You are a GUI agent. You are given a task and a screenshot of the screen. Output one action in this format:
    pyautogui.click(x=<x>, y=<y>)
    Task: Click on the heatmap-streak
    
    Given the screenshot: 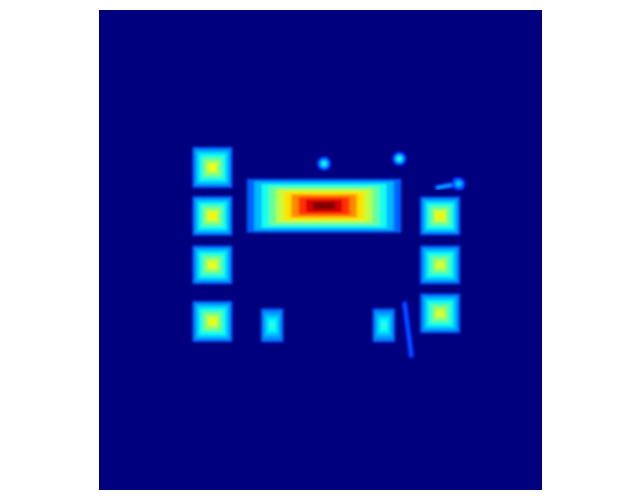 What is the action you would take?
    pyautogui.click(x=408, y=329)
    